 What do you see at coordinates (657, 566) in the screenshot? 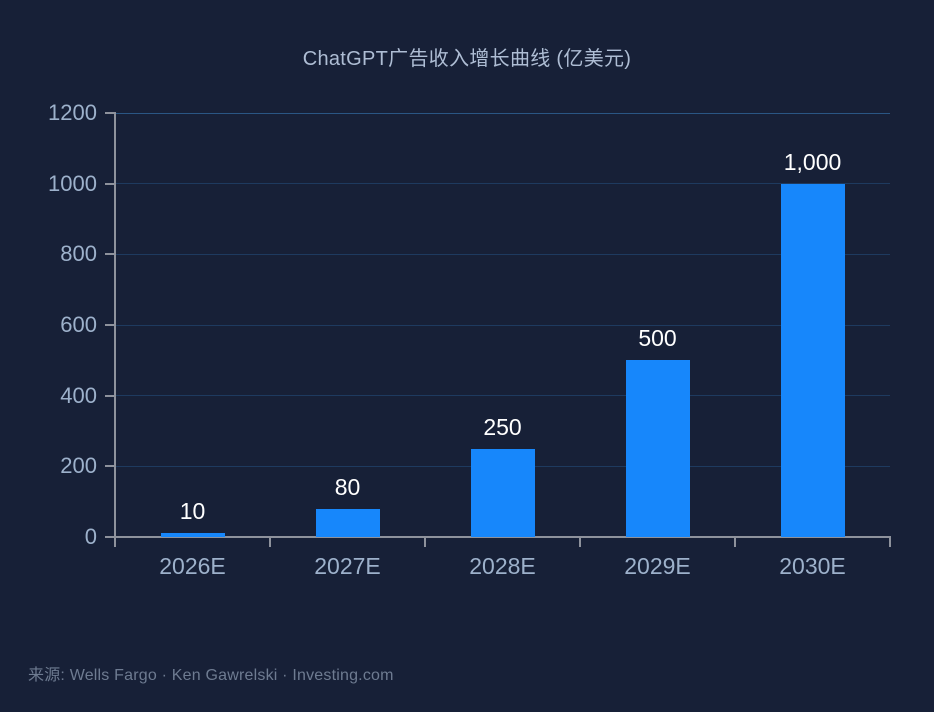
I see `x-tick-label: 2029E` at bounding box center [657, 566].